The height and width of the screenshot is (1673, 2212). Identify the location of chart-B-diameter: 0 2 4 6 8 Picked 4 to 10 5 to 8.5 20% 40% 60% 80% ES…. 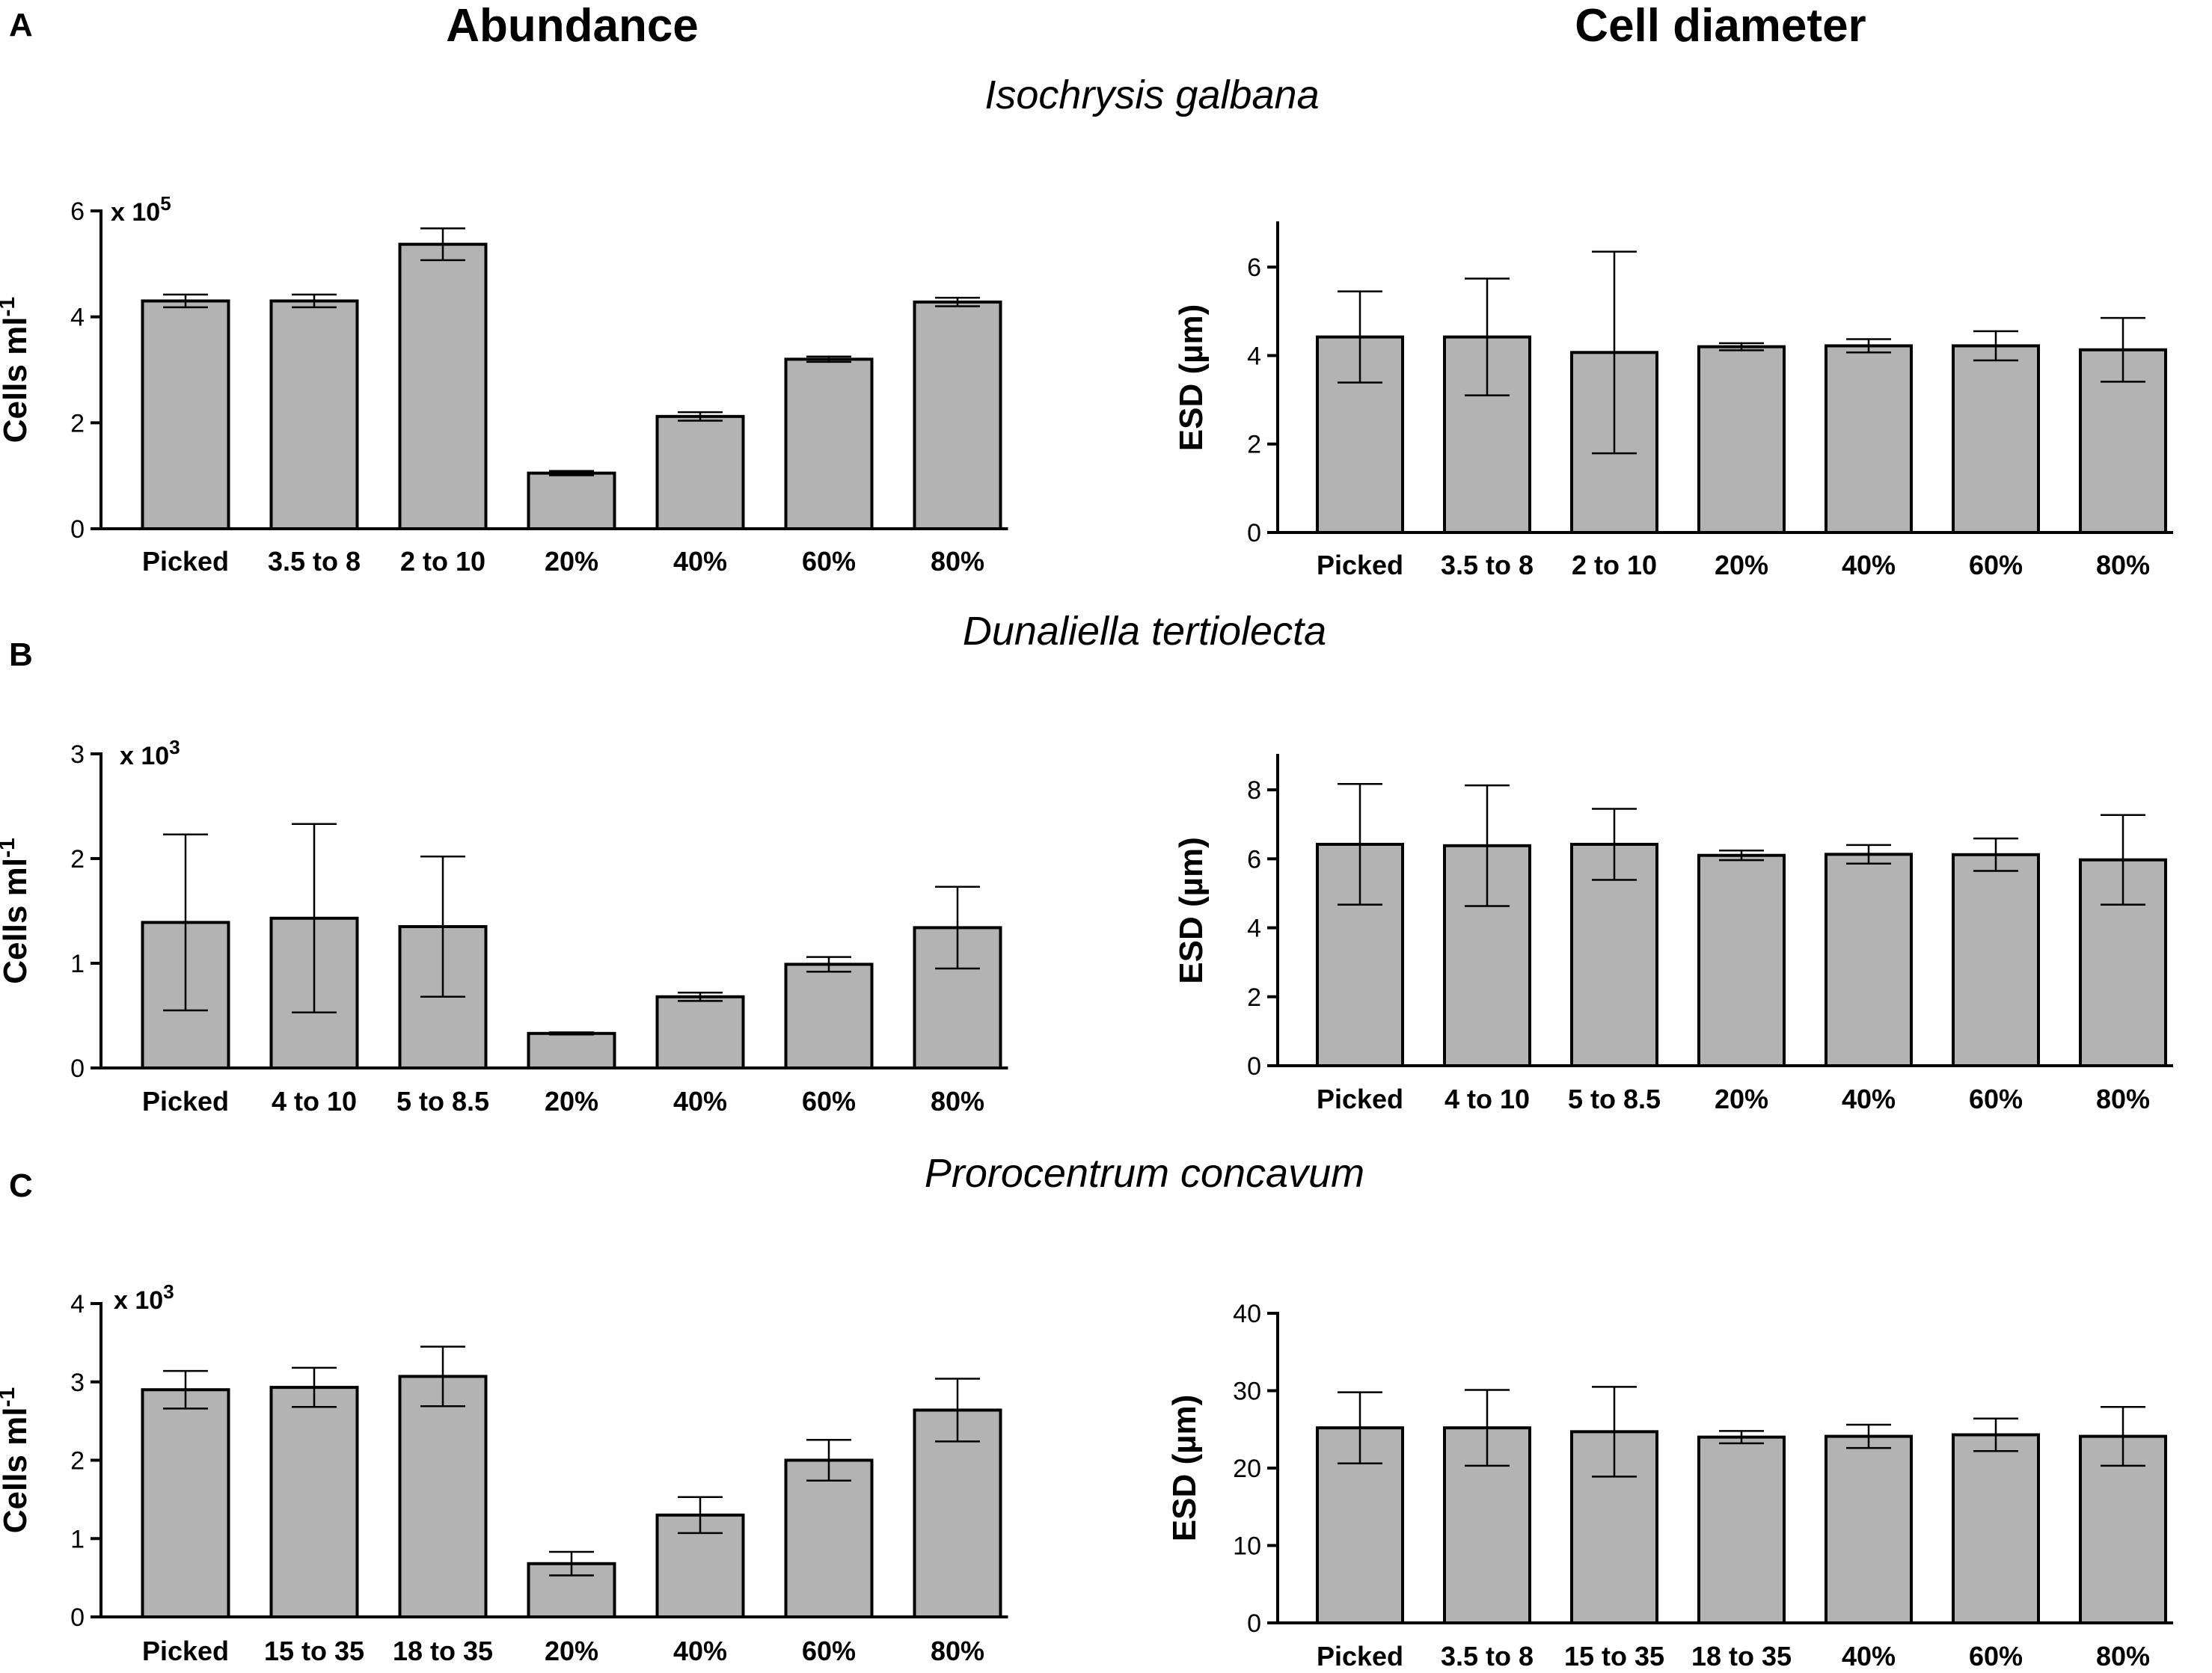
(1673, 934).